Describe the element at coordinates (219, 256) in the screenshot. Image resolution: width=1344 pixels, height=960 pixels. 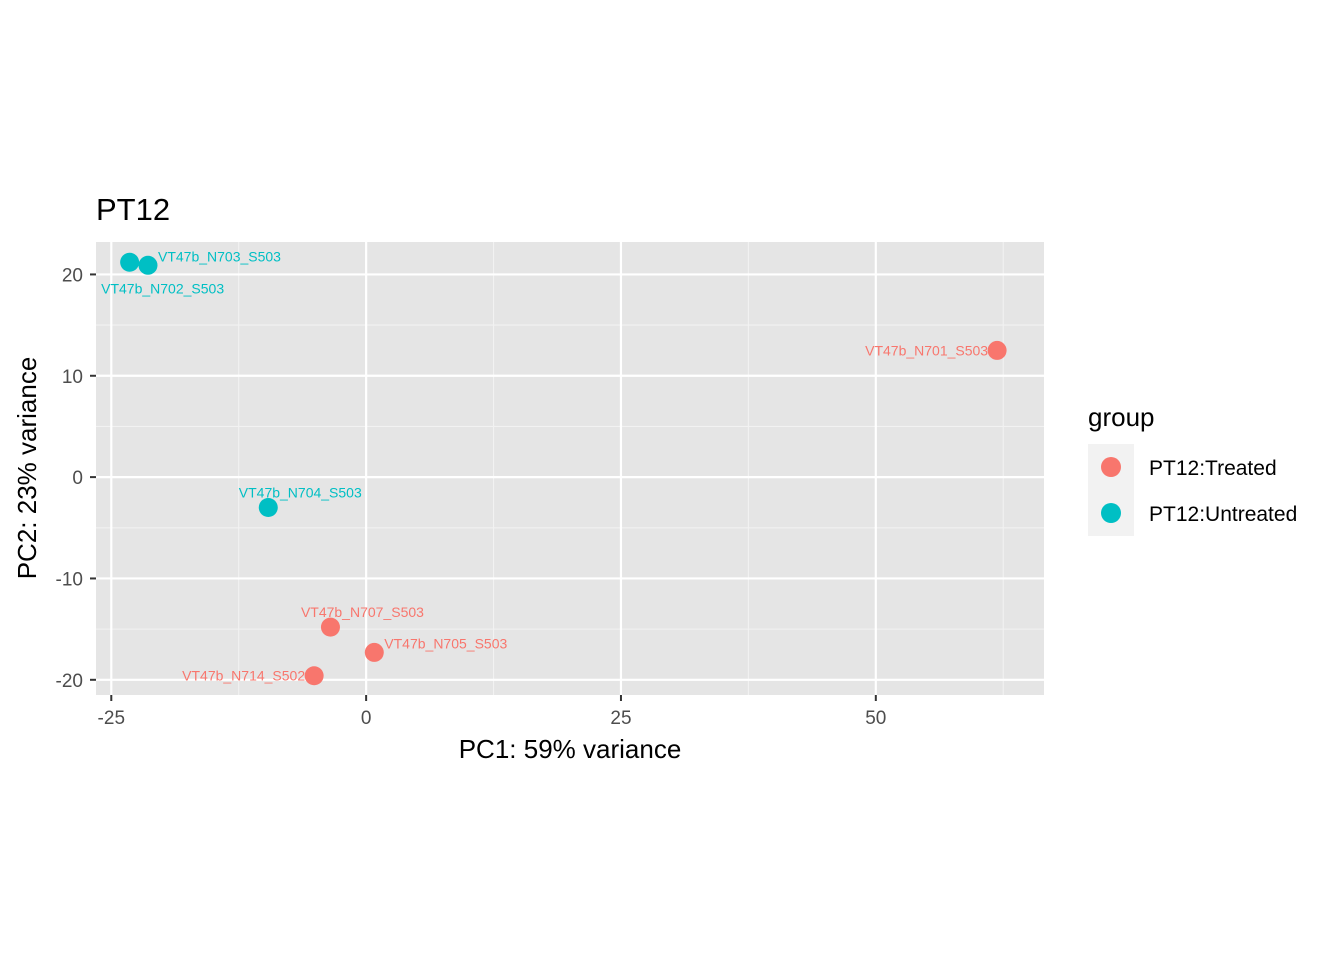
I see `point-label: VT47b_N703_S503` at that location.